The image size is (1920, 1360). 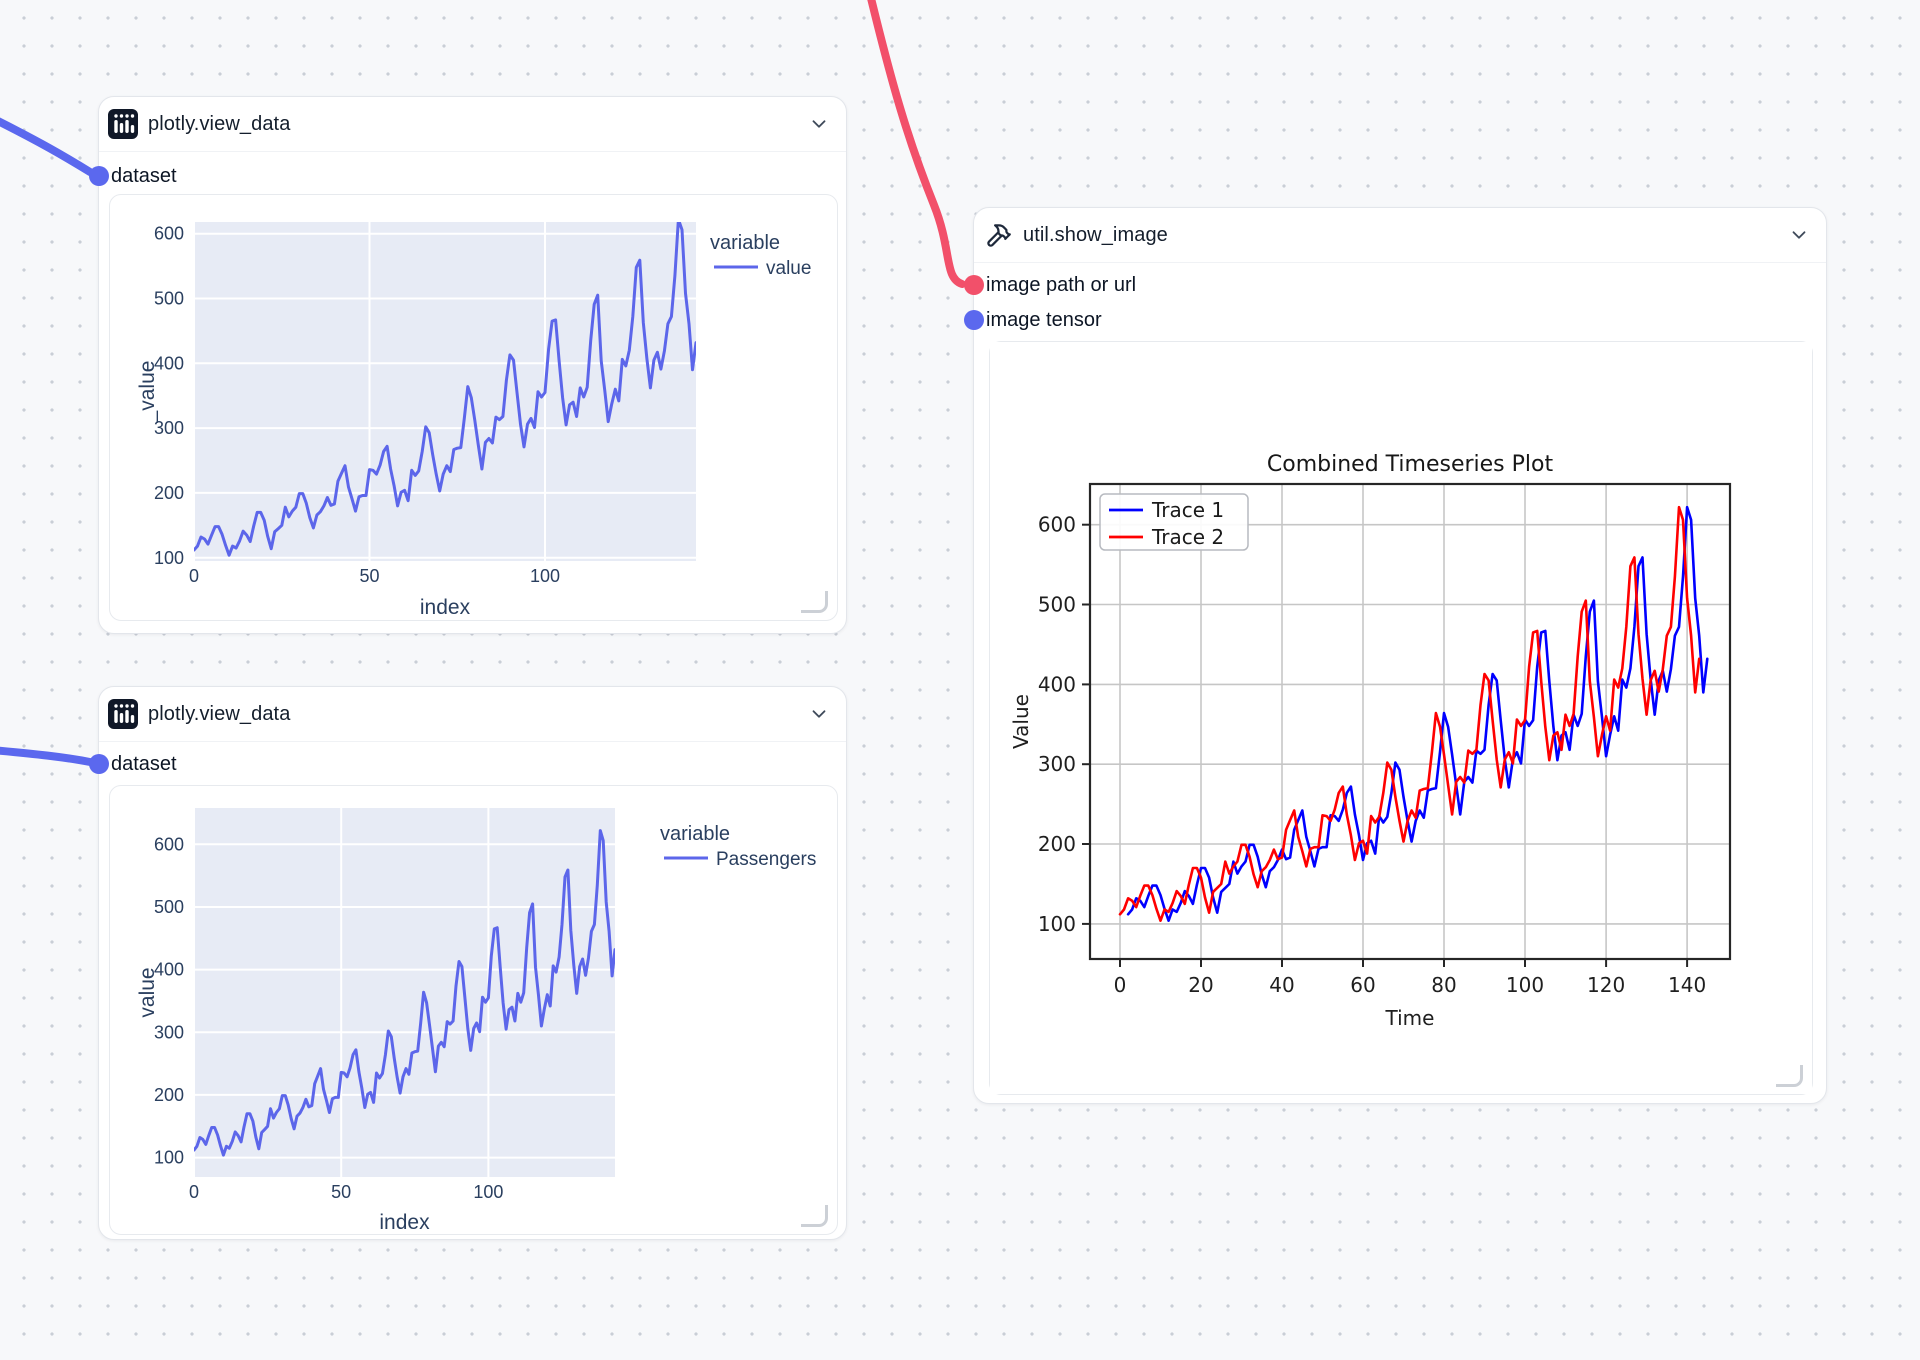 What do you see at coordinates (1400, 235) in the screenshot?
I see `node-header: util.show_image` at bounding box center [1400, 235].